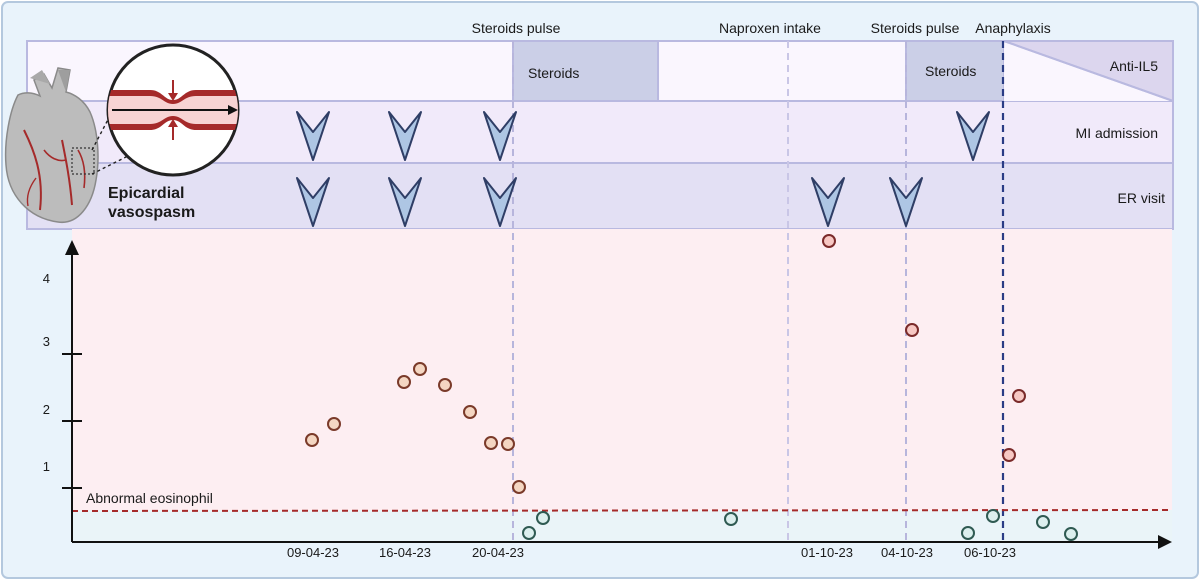 The image size is (1200, 582). I want to click on threshold-line, so click(622, 510).